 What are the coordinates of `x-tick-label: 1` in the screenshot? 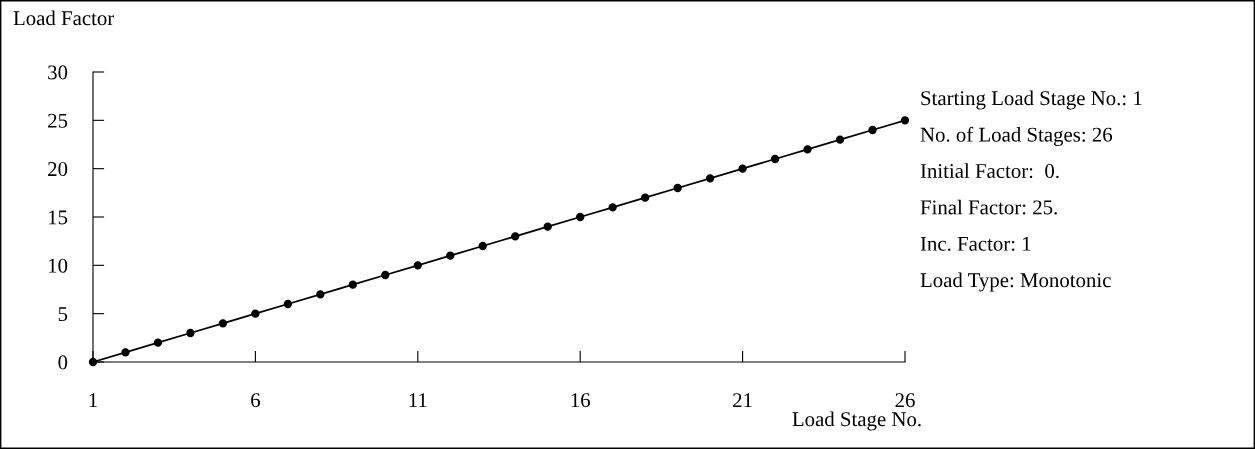 It's located at (93, 400).